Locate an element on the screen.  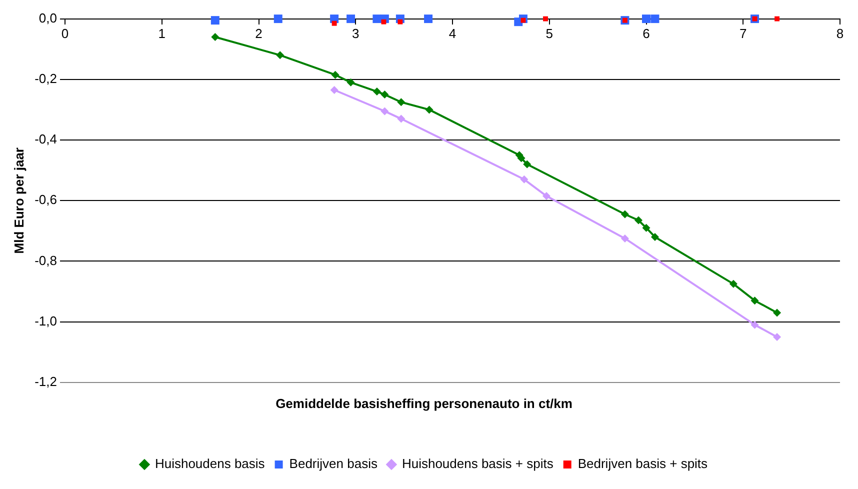
y-tick-label: 0,0 is located at coordinates (47, 18).